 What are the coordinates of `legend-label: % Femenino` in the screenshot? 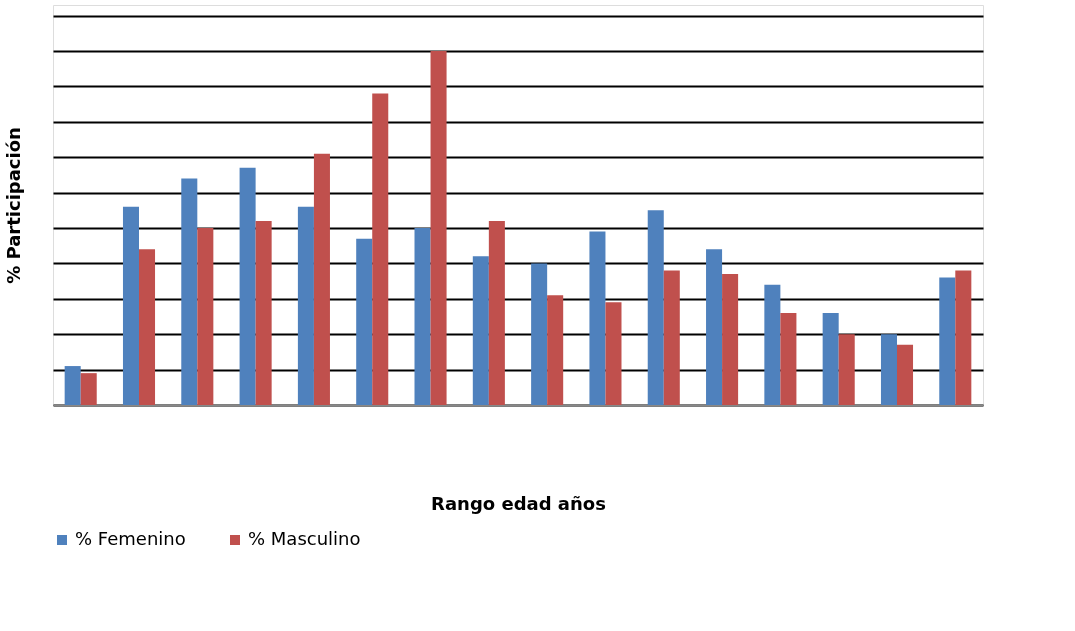 It's located at (130, 538).